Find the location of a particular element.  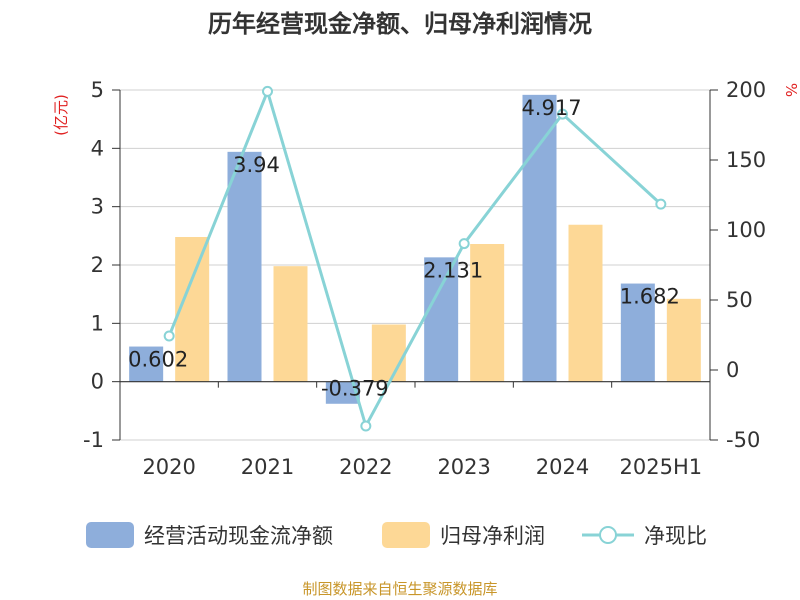

right-axis-tick-label: 200 is located at coordinates (746, 90).